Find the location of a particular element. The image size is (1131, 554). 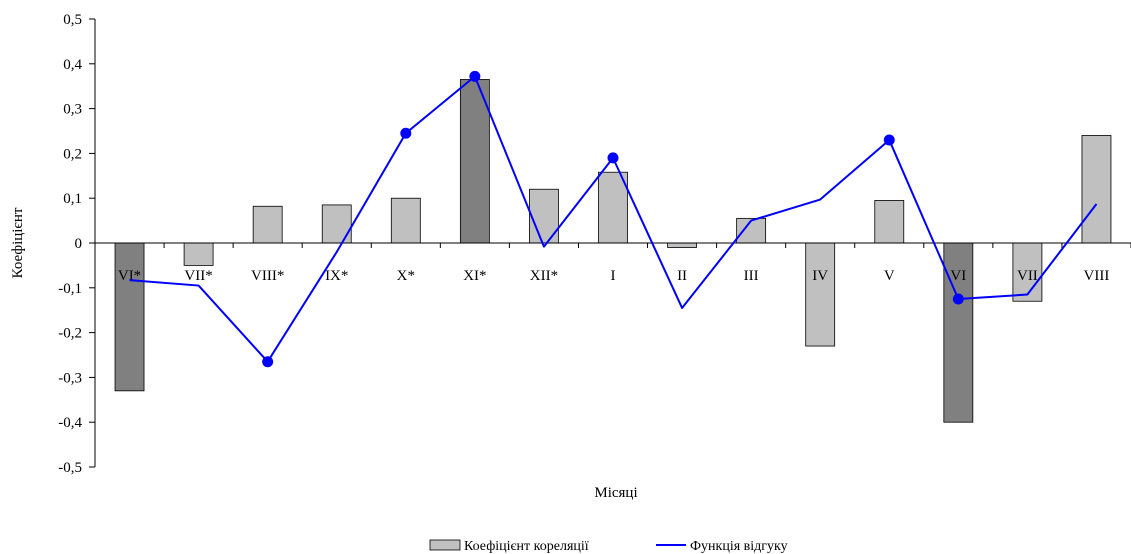

category-label: V is located at coordinates (889, 276).